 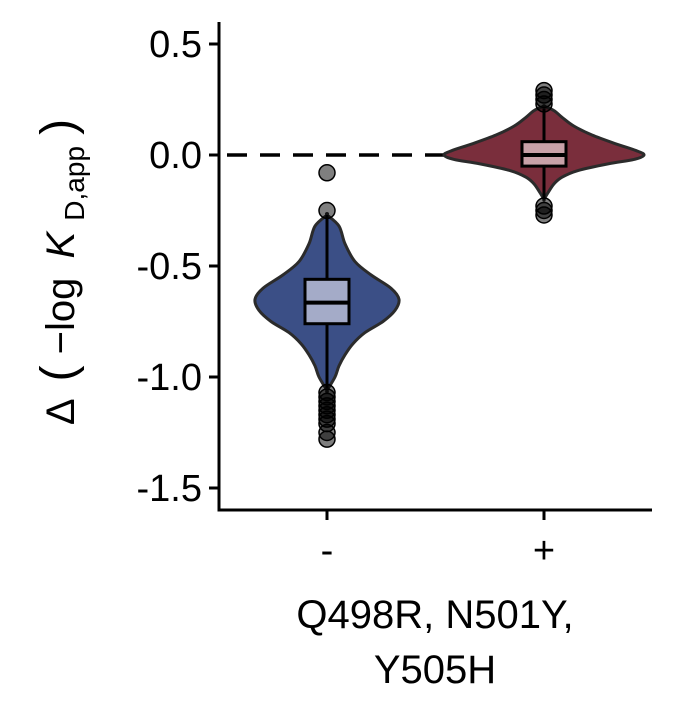 I want to click on x-axis-ticks: - +, so click(x=438, y=541).